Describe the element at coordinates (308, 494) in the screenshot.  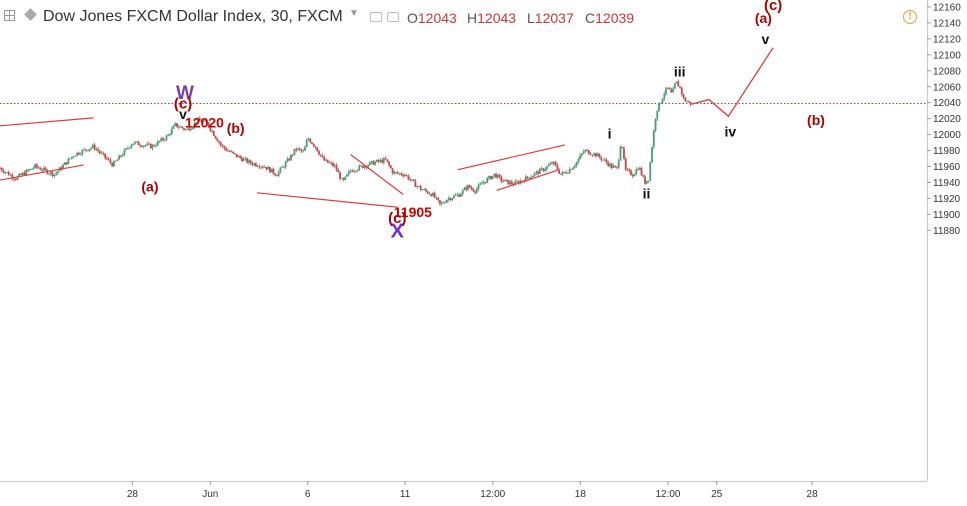
I see `time-tick-label: 6` at that location.